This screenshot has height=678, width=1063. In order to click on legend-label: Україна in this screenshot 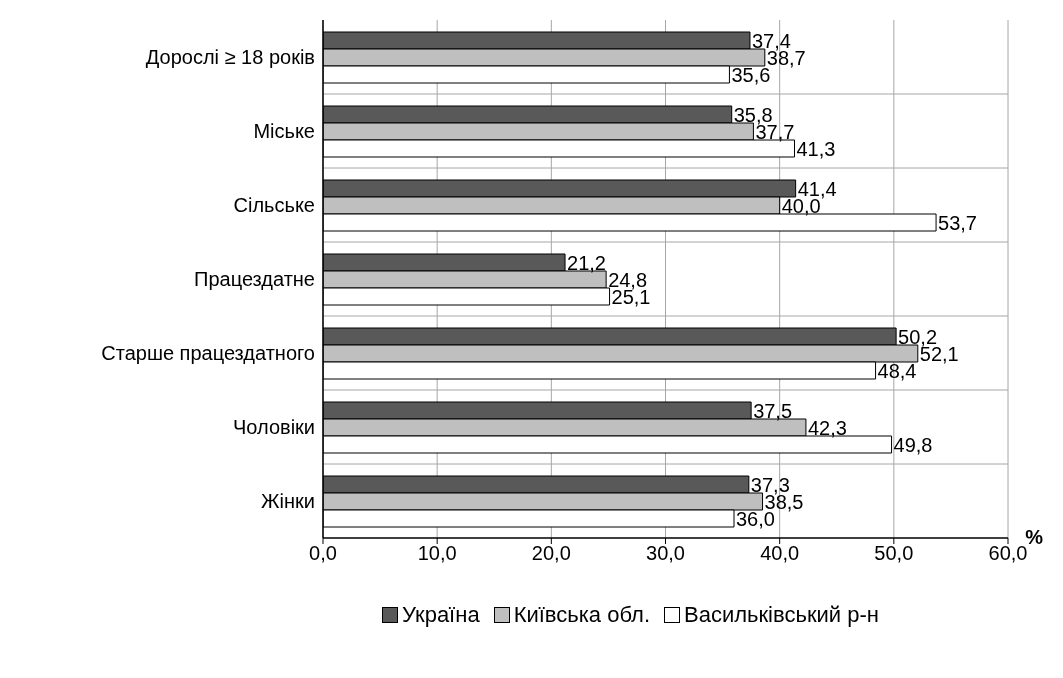, I will do `click(440, 615)`.